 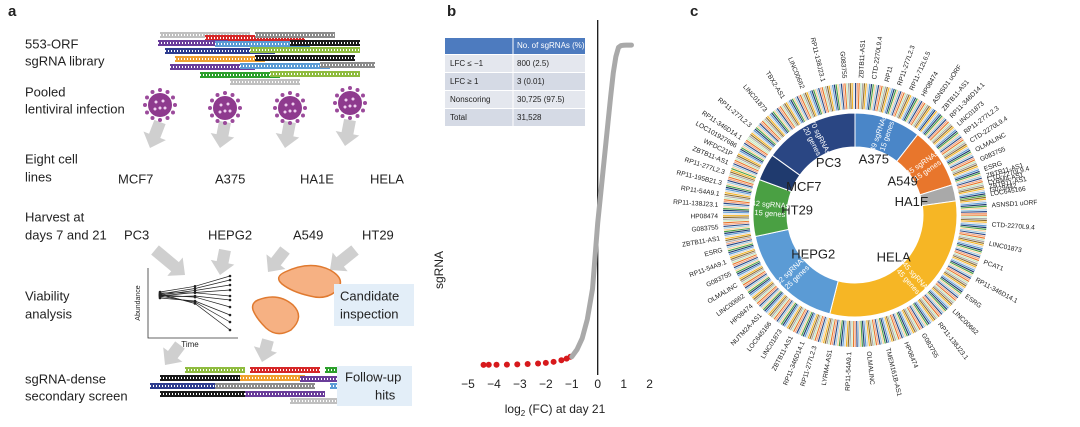 What do you see at coordinates (373, 376) in the screenshot?
I see `followup-text: Follow-up` at bounding box center [373, 376].